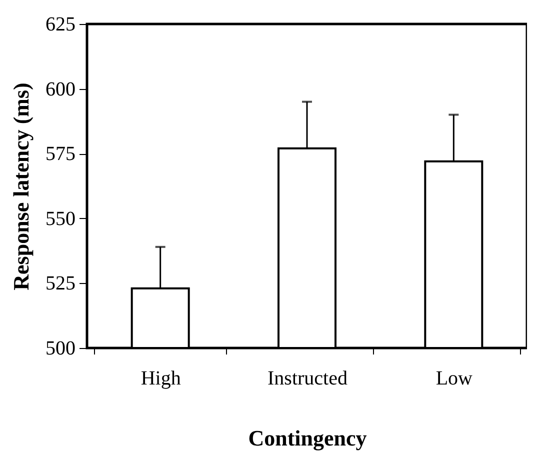 This screenshot has width=555, height=473. Describe the element at coordinates (308, 379) in the screenshot. I see `x-tick-label: Instructed` at that location.